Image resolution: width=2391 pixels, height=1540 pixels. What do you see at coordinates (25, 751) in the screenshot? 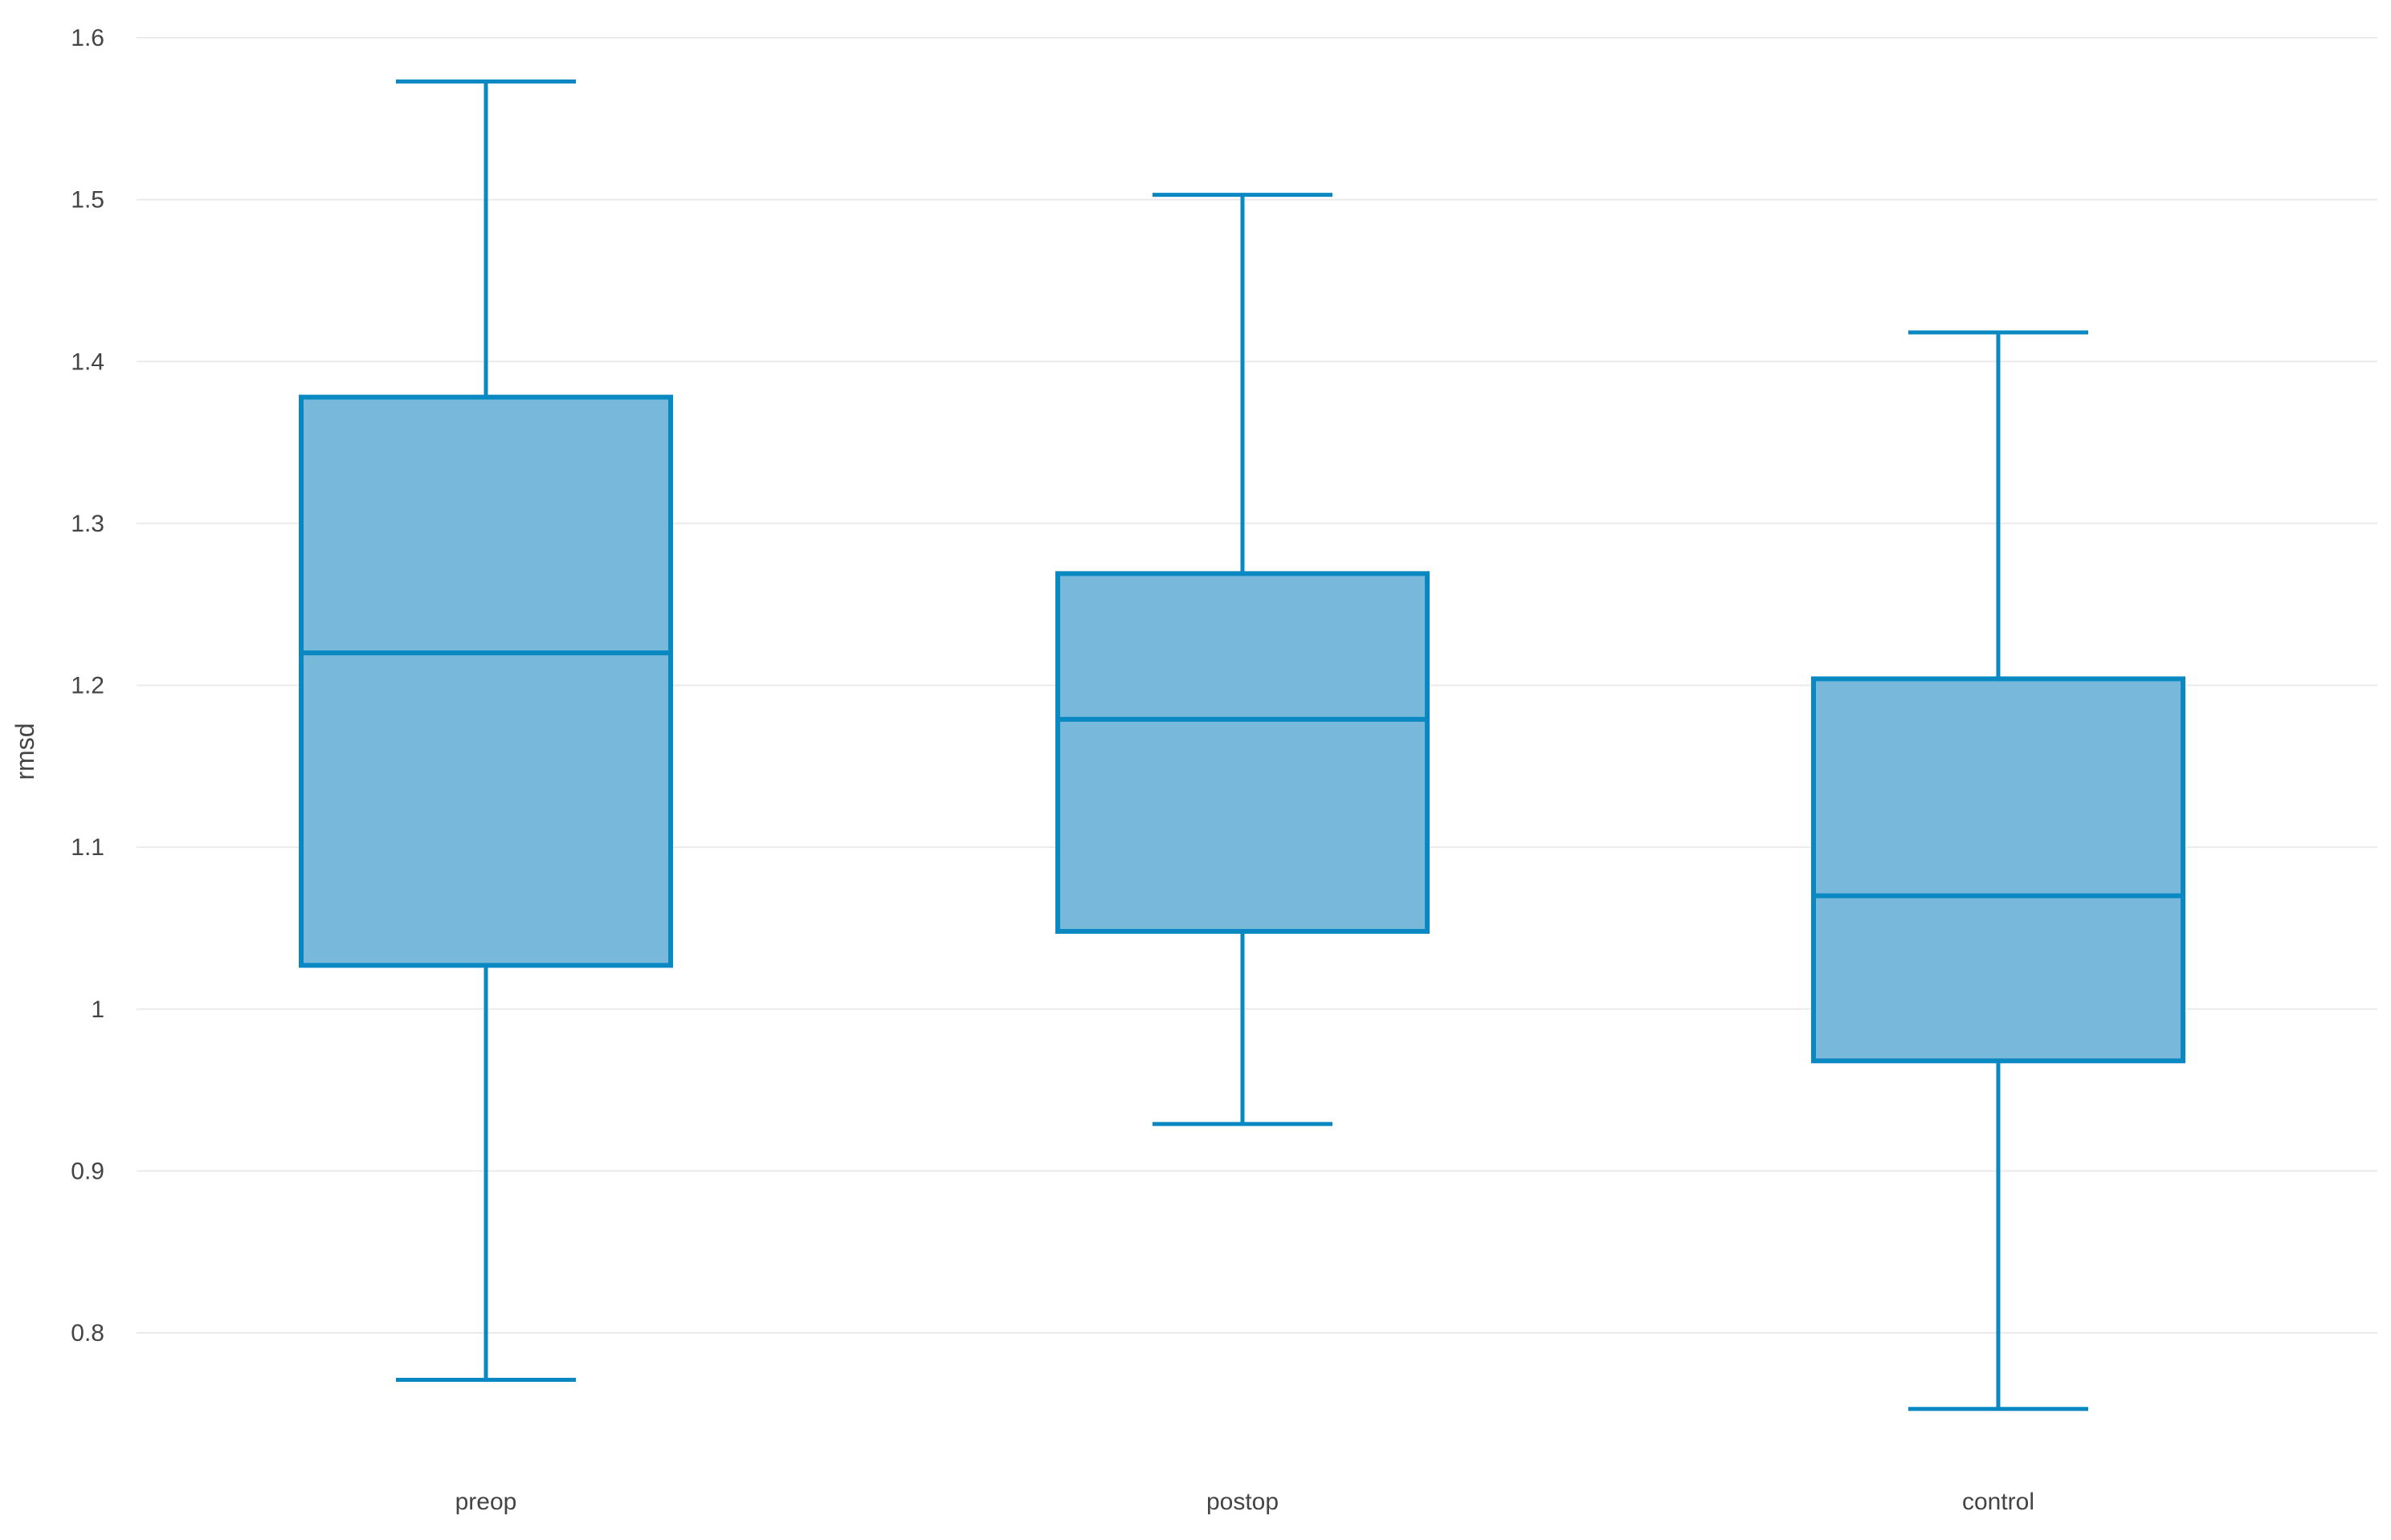
I see `y-axis-title: rmsd` at bounding box center [25, 751].